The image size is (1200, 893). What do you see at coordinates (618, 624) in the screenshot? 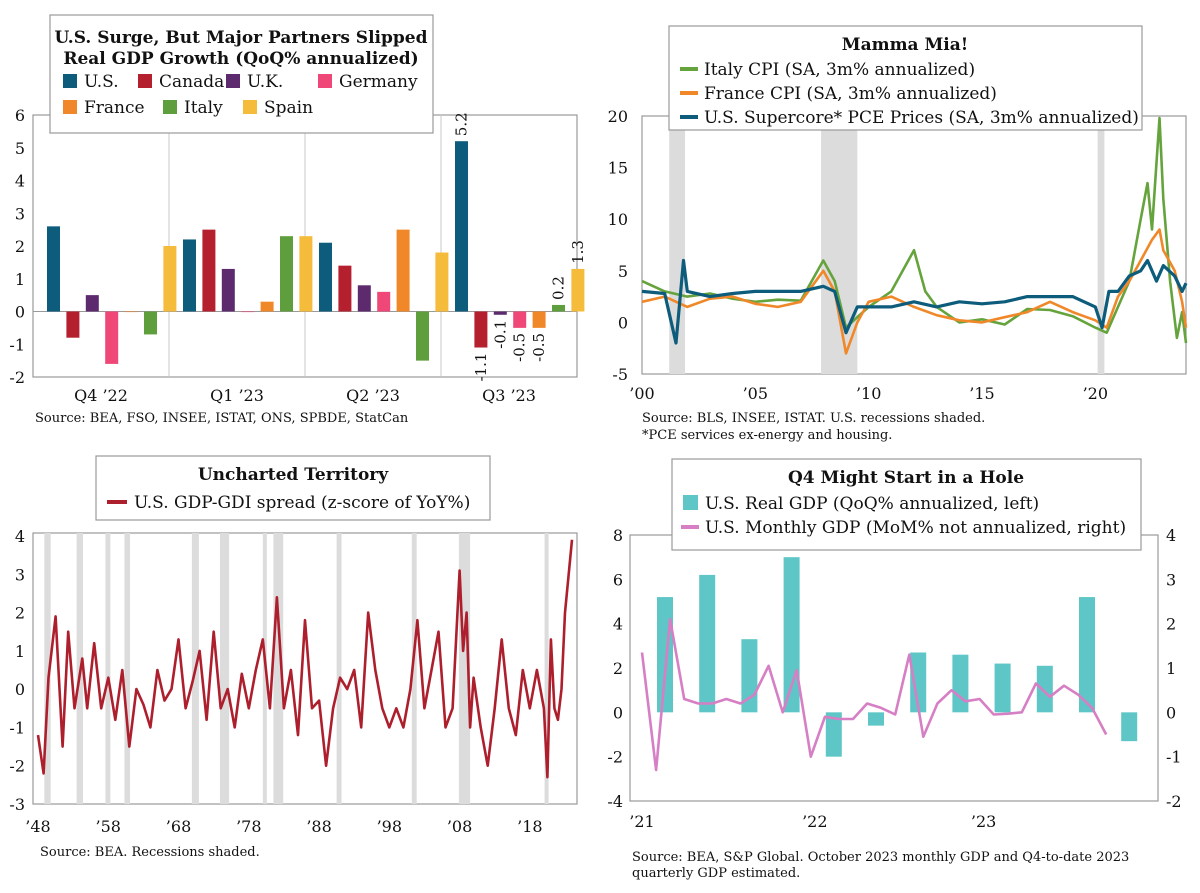
I see `p4-y-left-tick-label: 4` at bounding box center [618, 624].